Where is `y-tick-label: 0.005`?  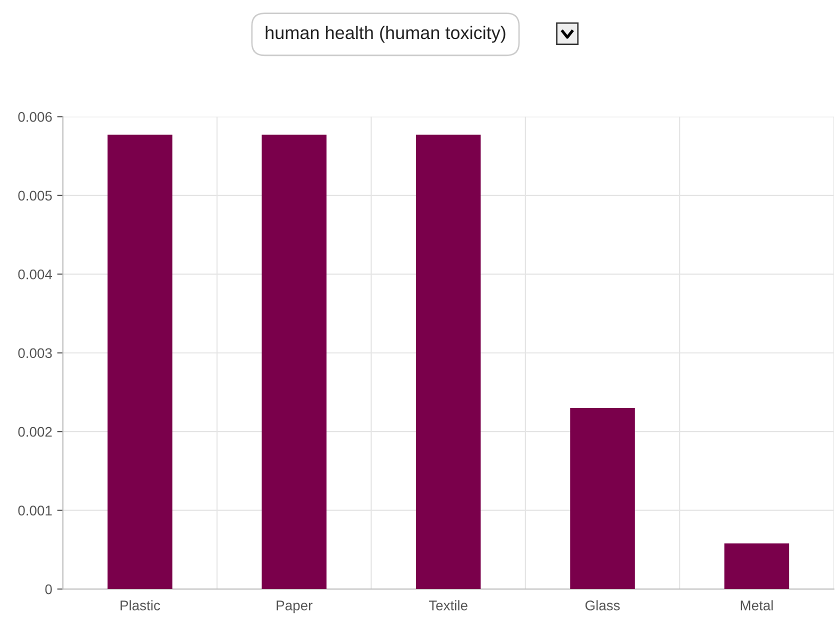 y-tick-label: 0.005 is located at coordinates (35, 195).